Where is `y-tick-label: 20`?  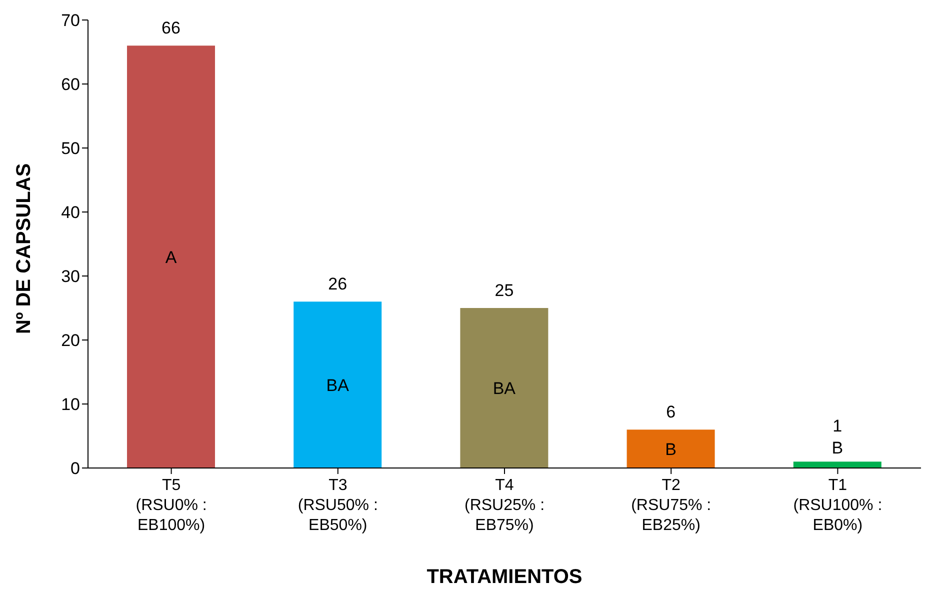
y-tick-label: 20 is located at coordinates (70, 340).